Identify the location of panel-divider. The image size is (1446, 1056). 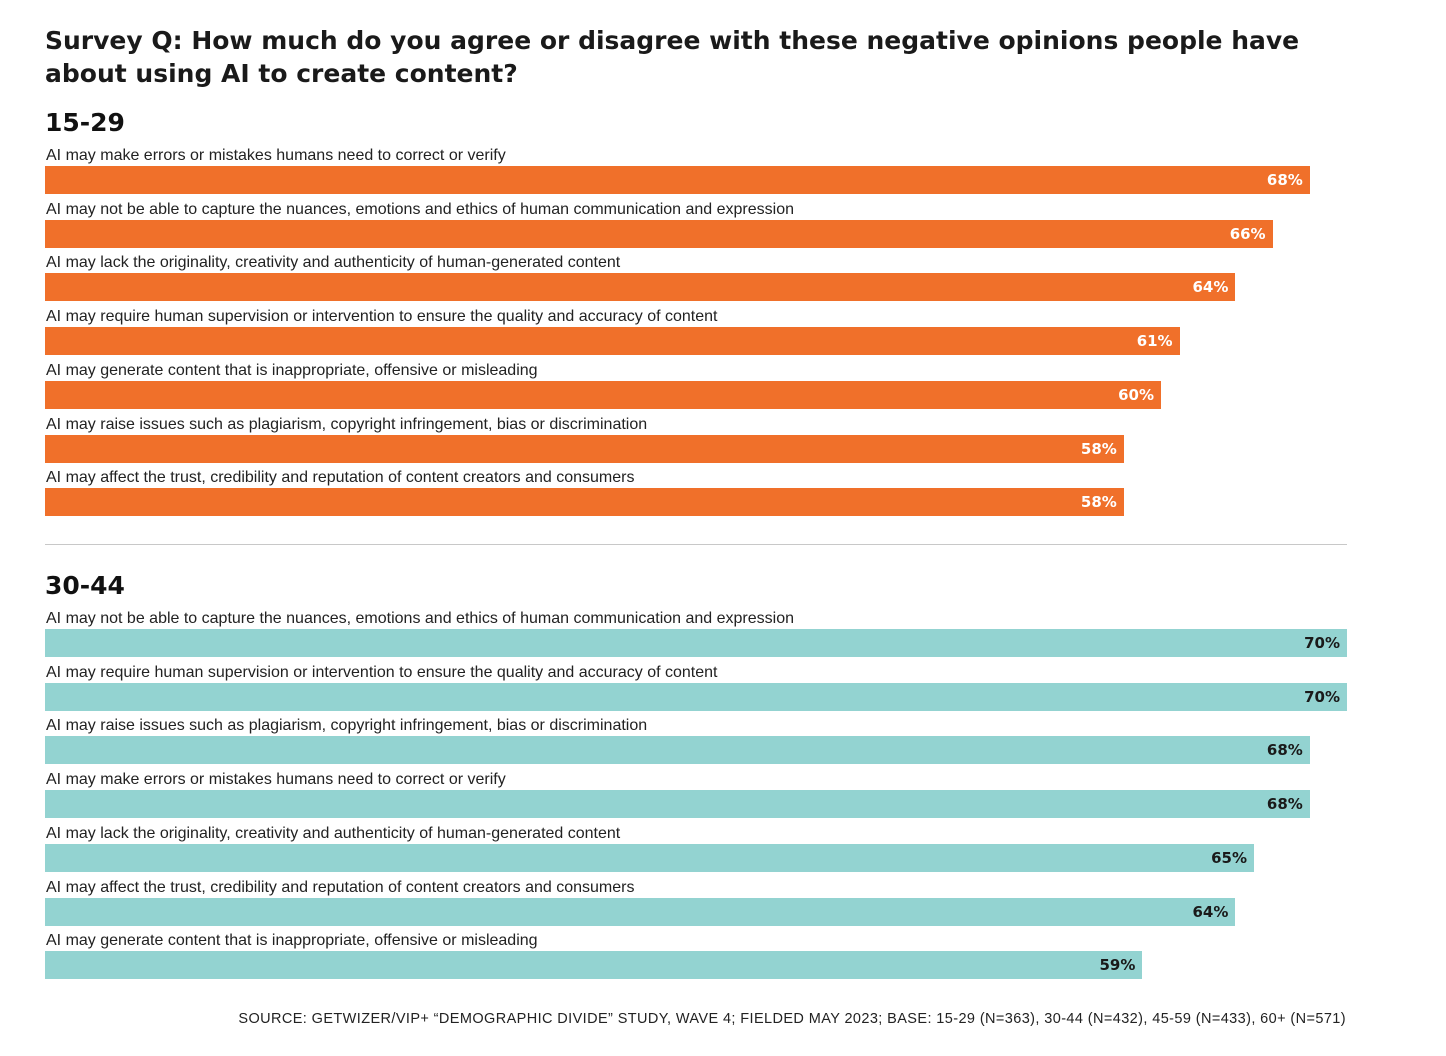
(696, 544).